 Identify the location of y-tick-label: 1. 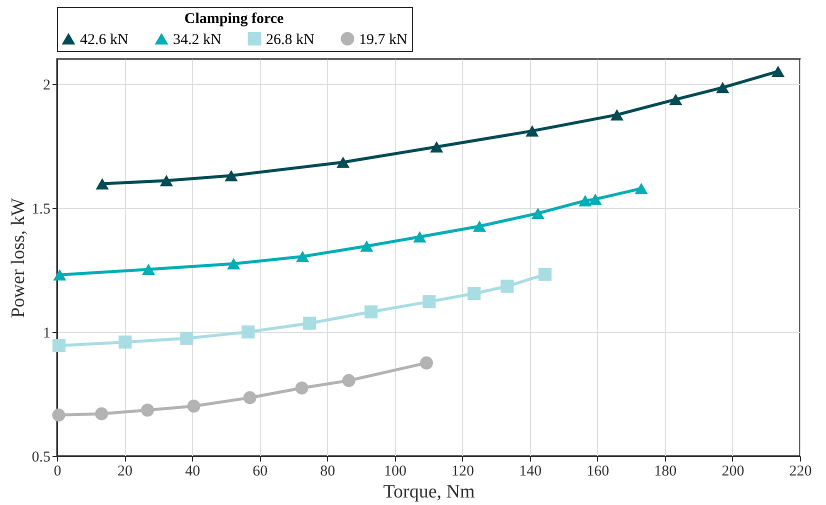
(46, 333).